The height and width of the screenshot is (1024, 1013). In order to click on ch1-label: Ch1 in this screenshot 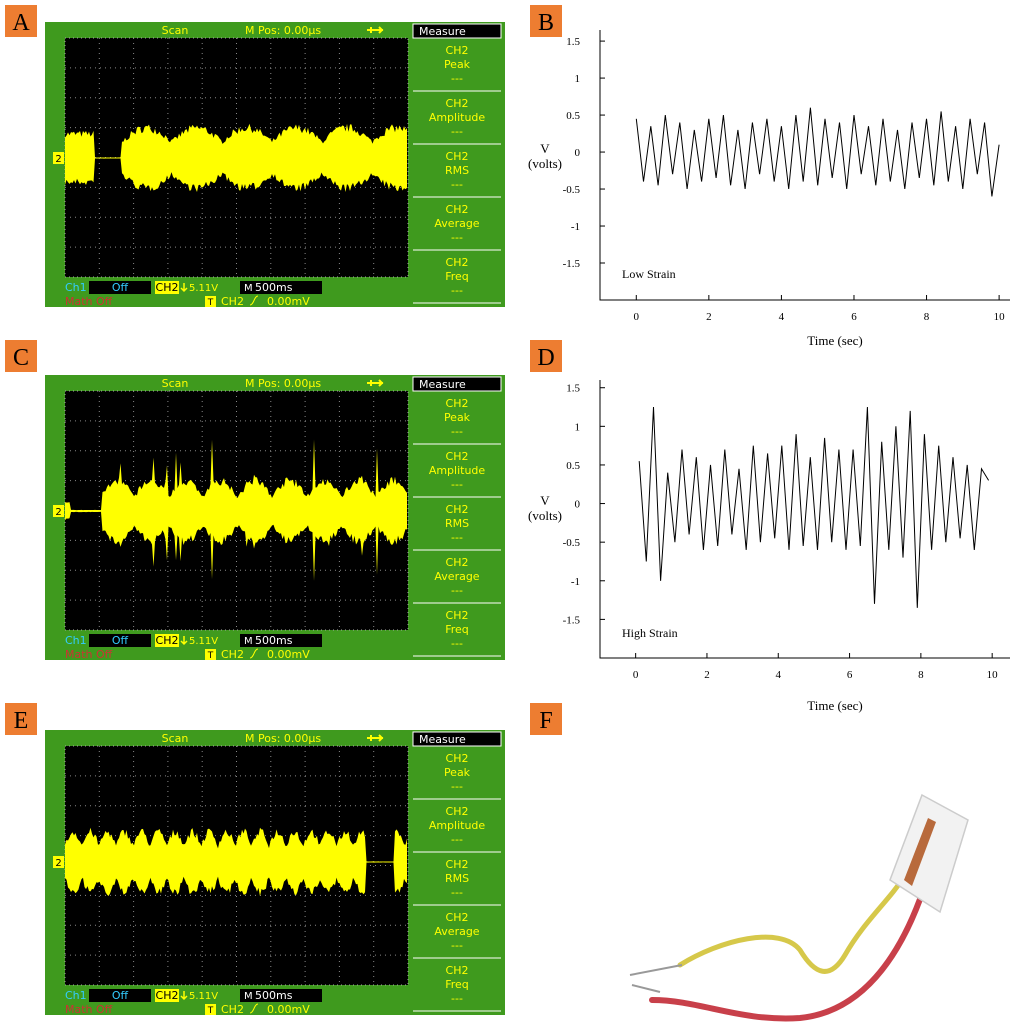, I will do `click(76, 640)`.